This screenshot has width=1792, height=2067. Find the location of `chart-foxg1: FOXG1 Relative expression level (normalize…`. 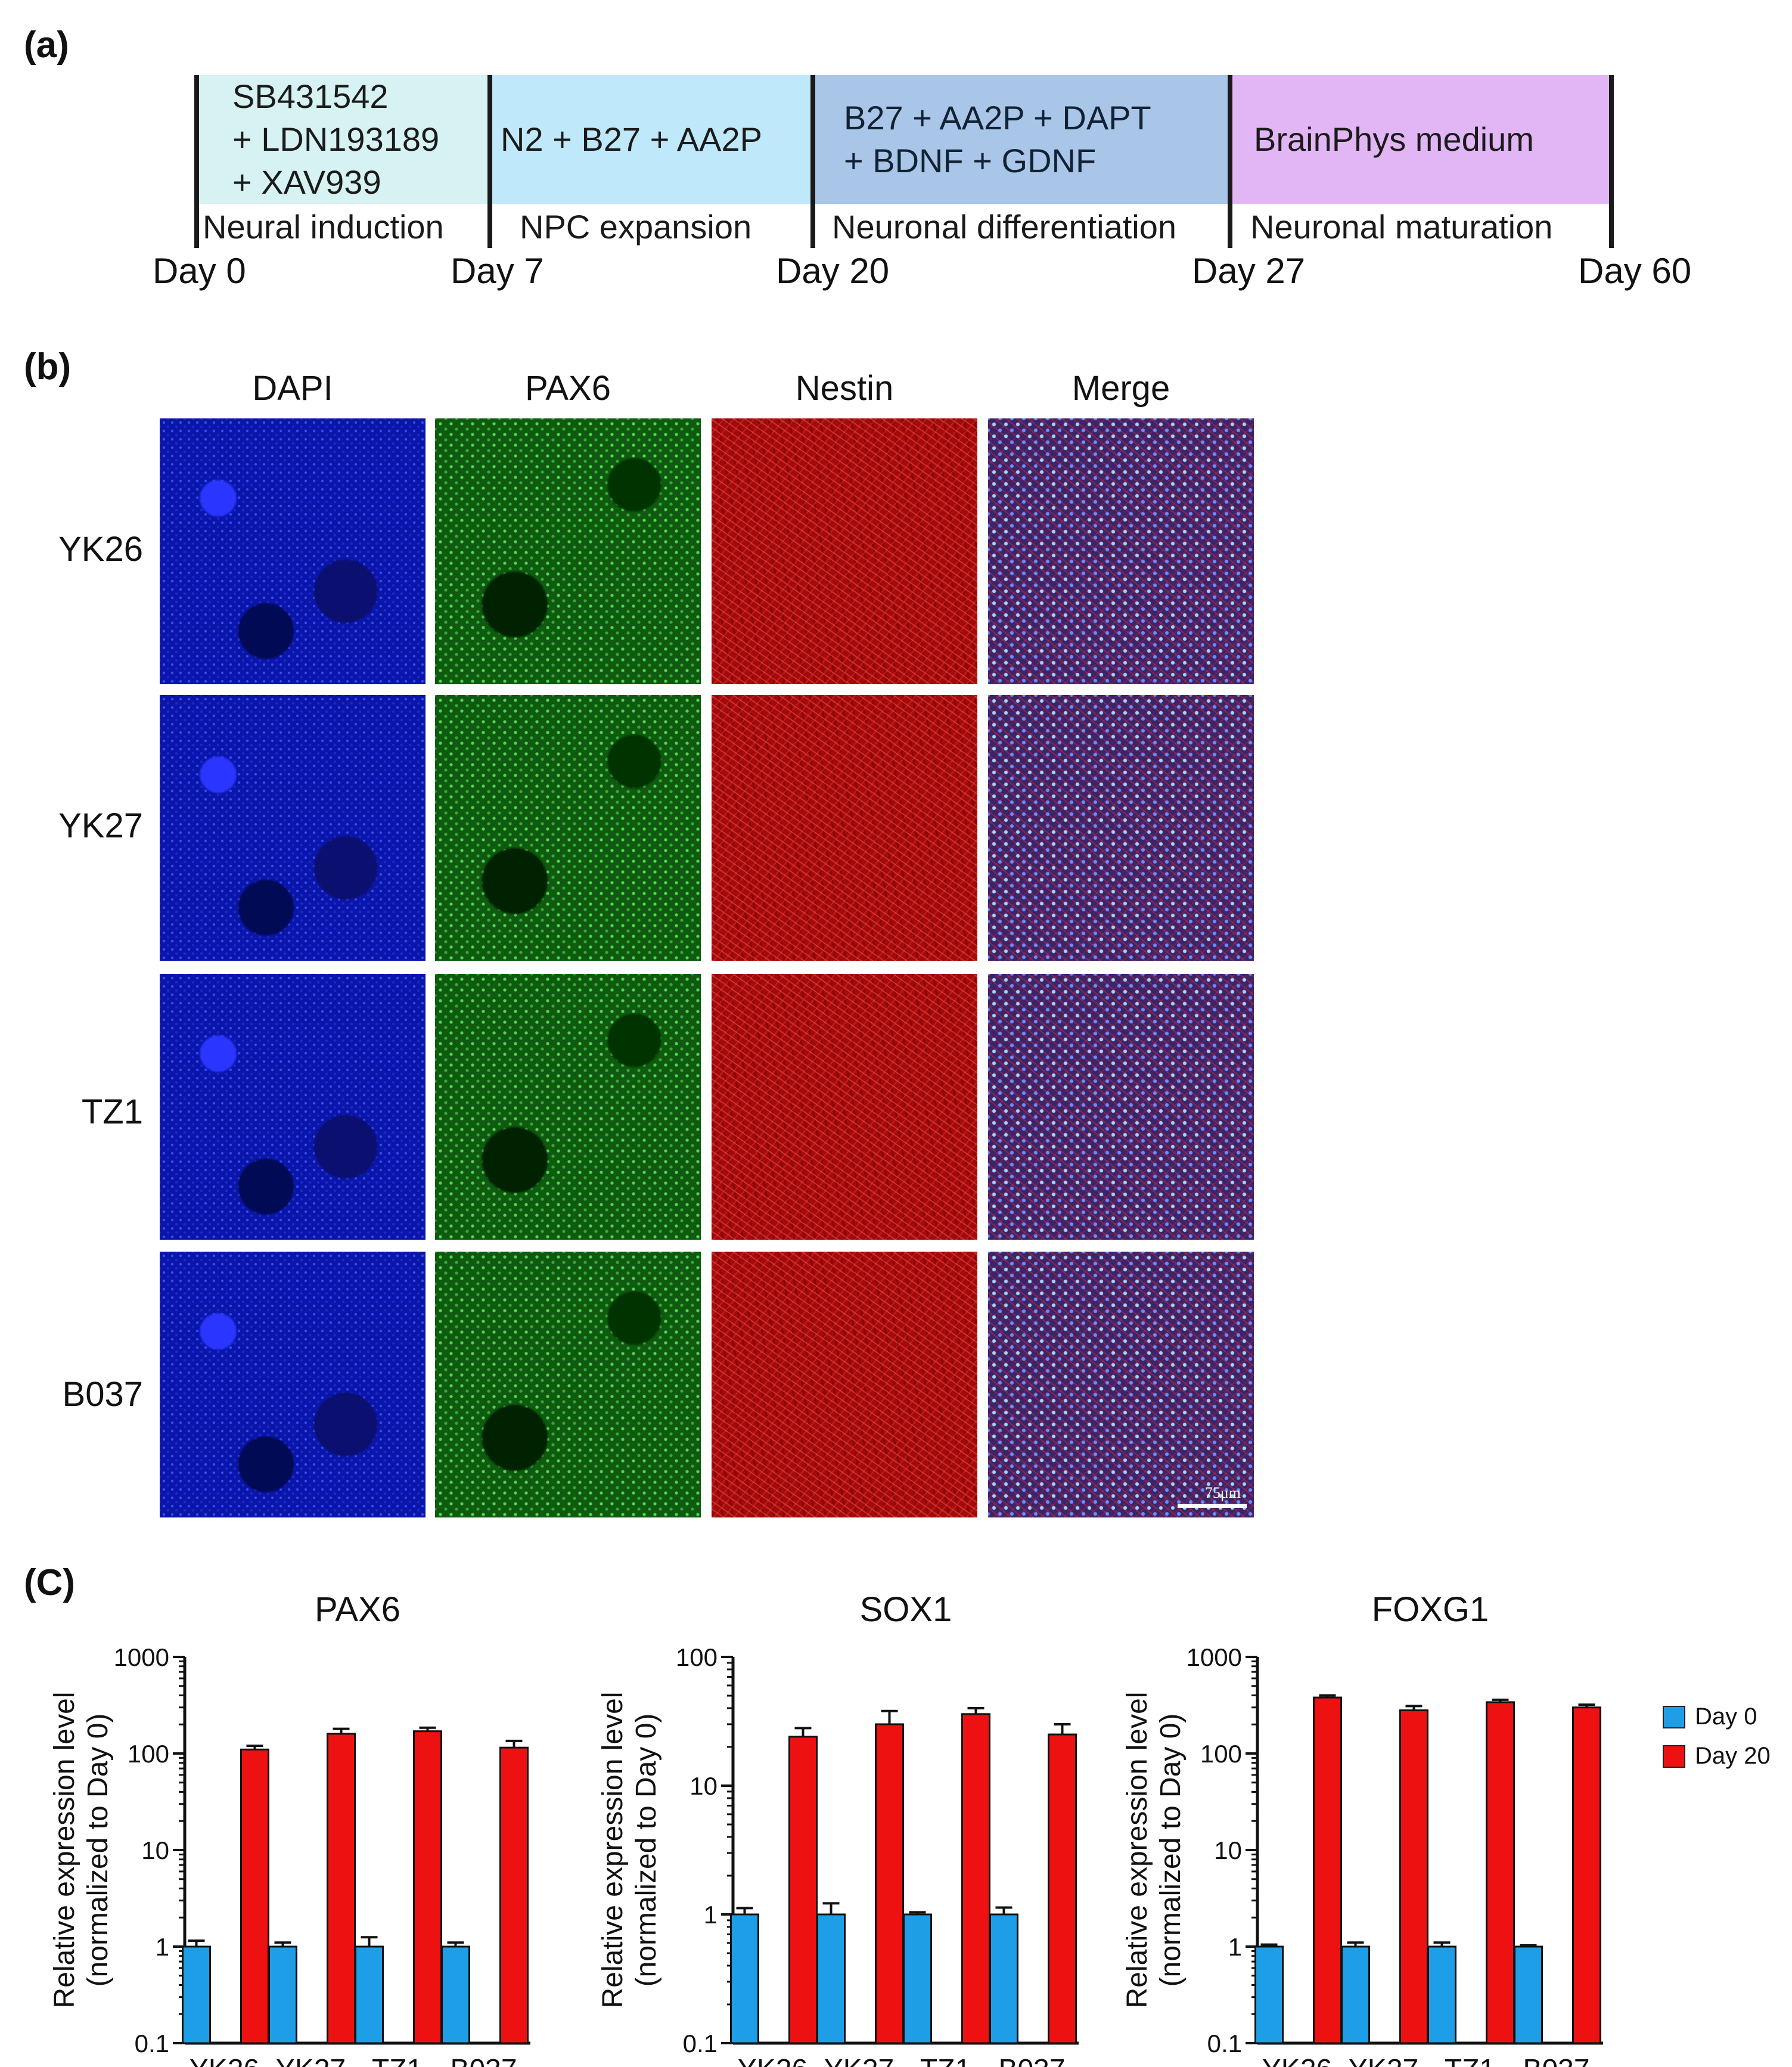

chart-foxg1: FOXG1 Relative expression level (normalize… is located at coordinates (1362, 1829).